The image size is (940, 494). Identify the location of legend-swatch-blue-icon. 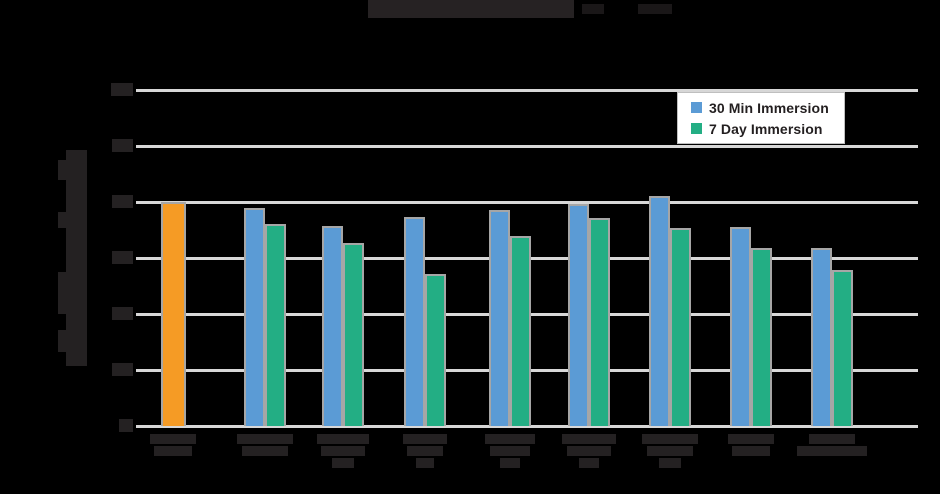
(696, 107).